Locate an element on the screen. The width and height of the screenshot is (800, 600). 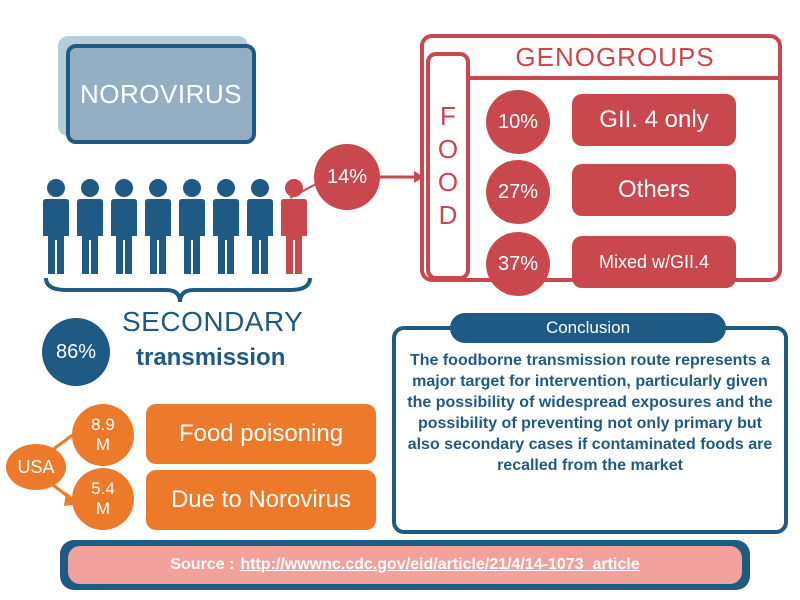
usa-label: USA is located at coordinates (36, 466).